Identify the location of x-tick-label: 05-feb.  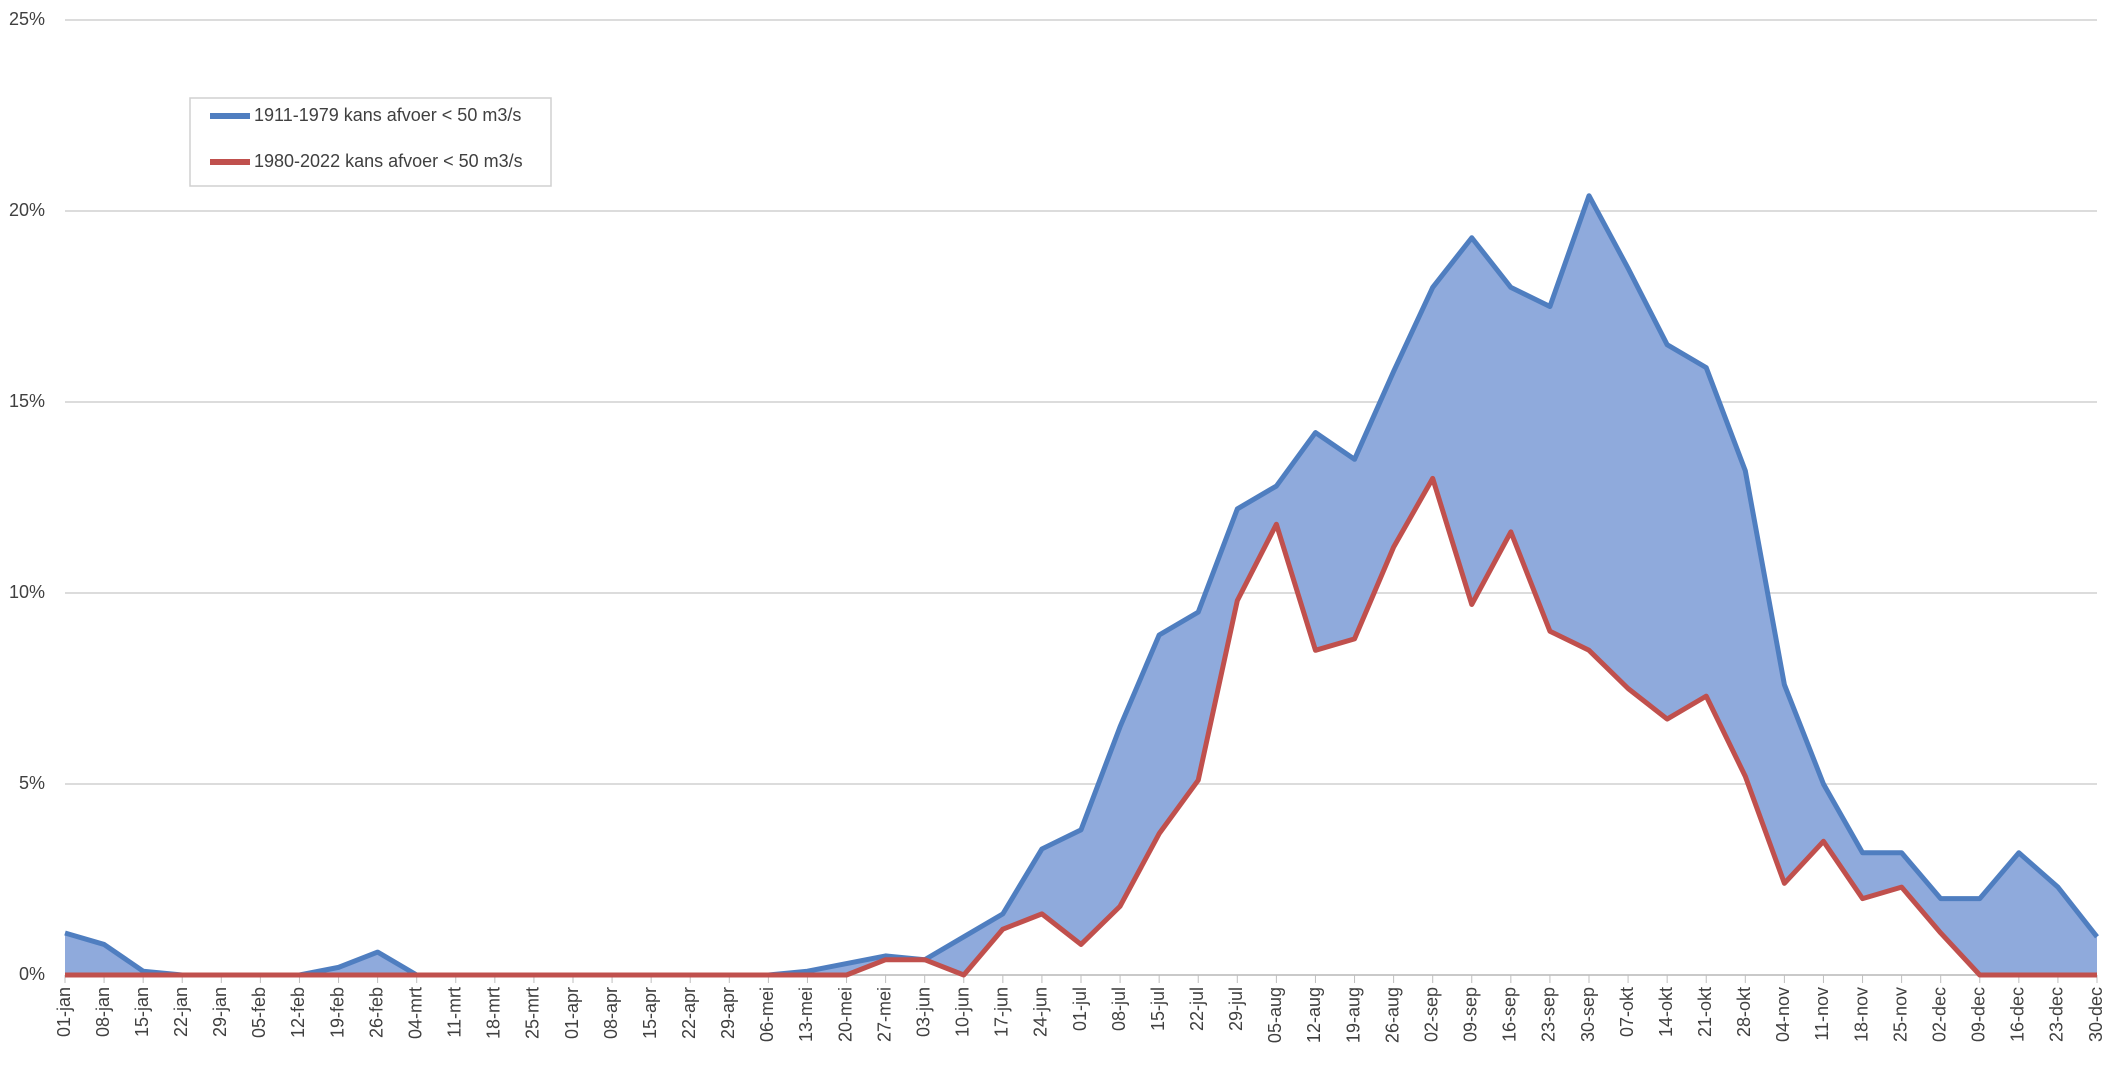
(259, 1012).